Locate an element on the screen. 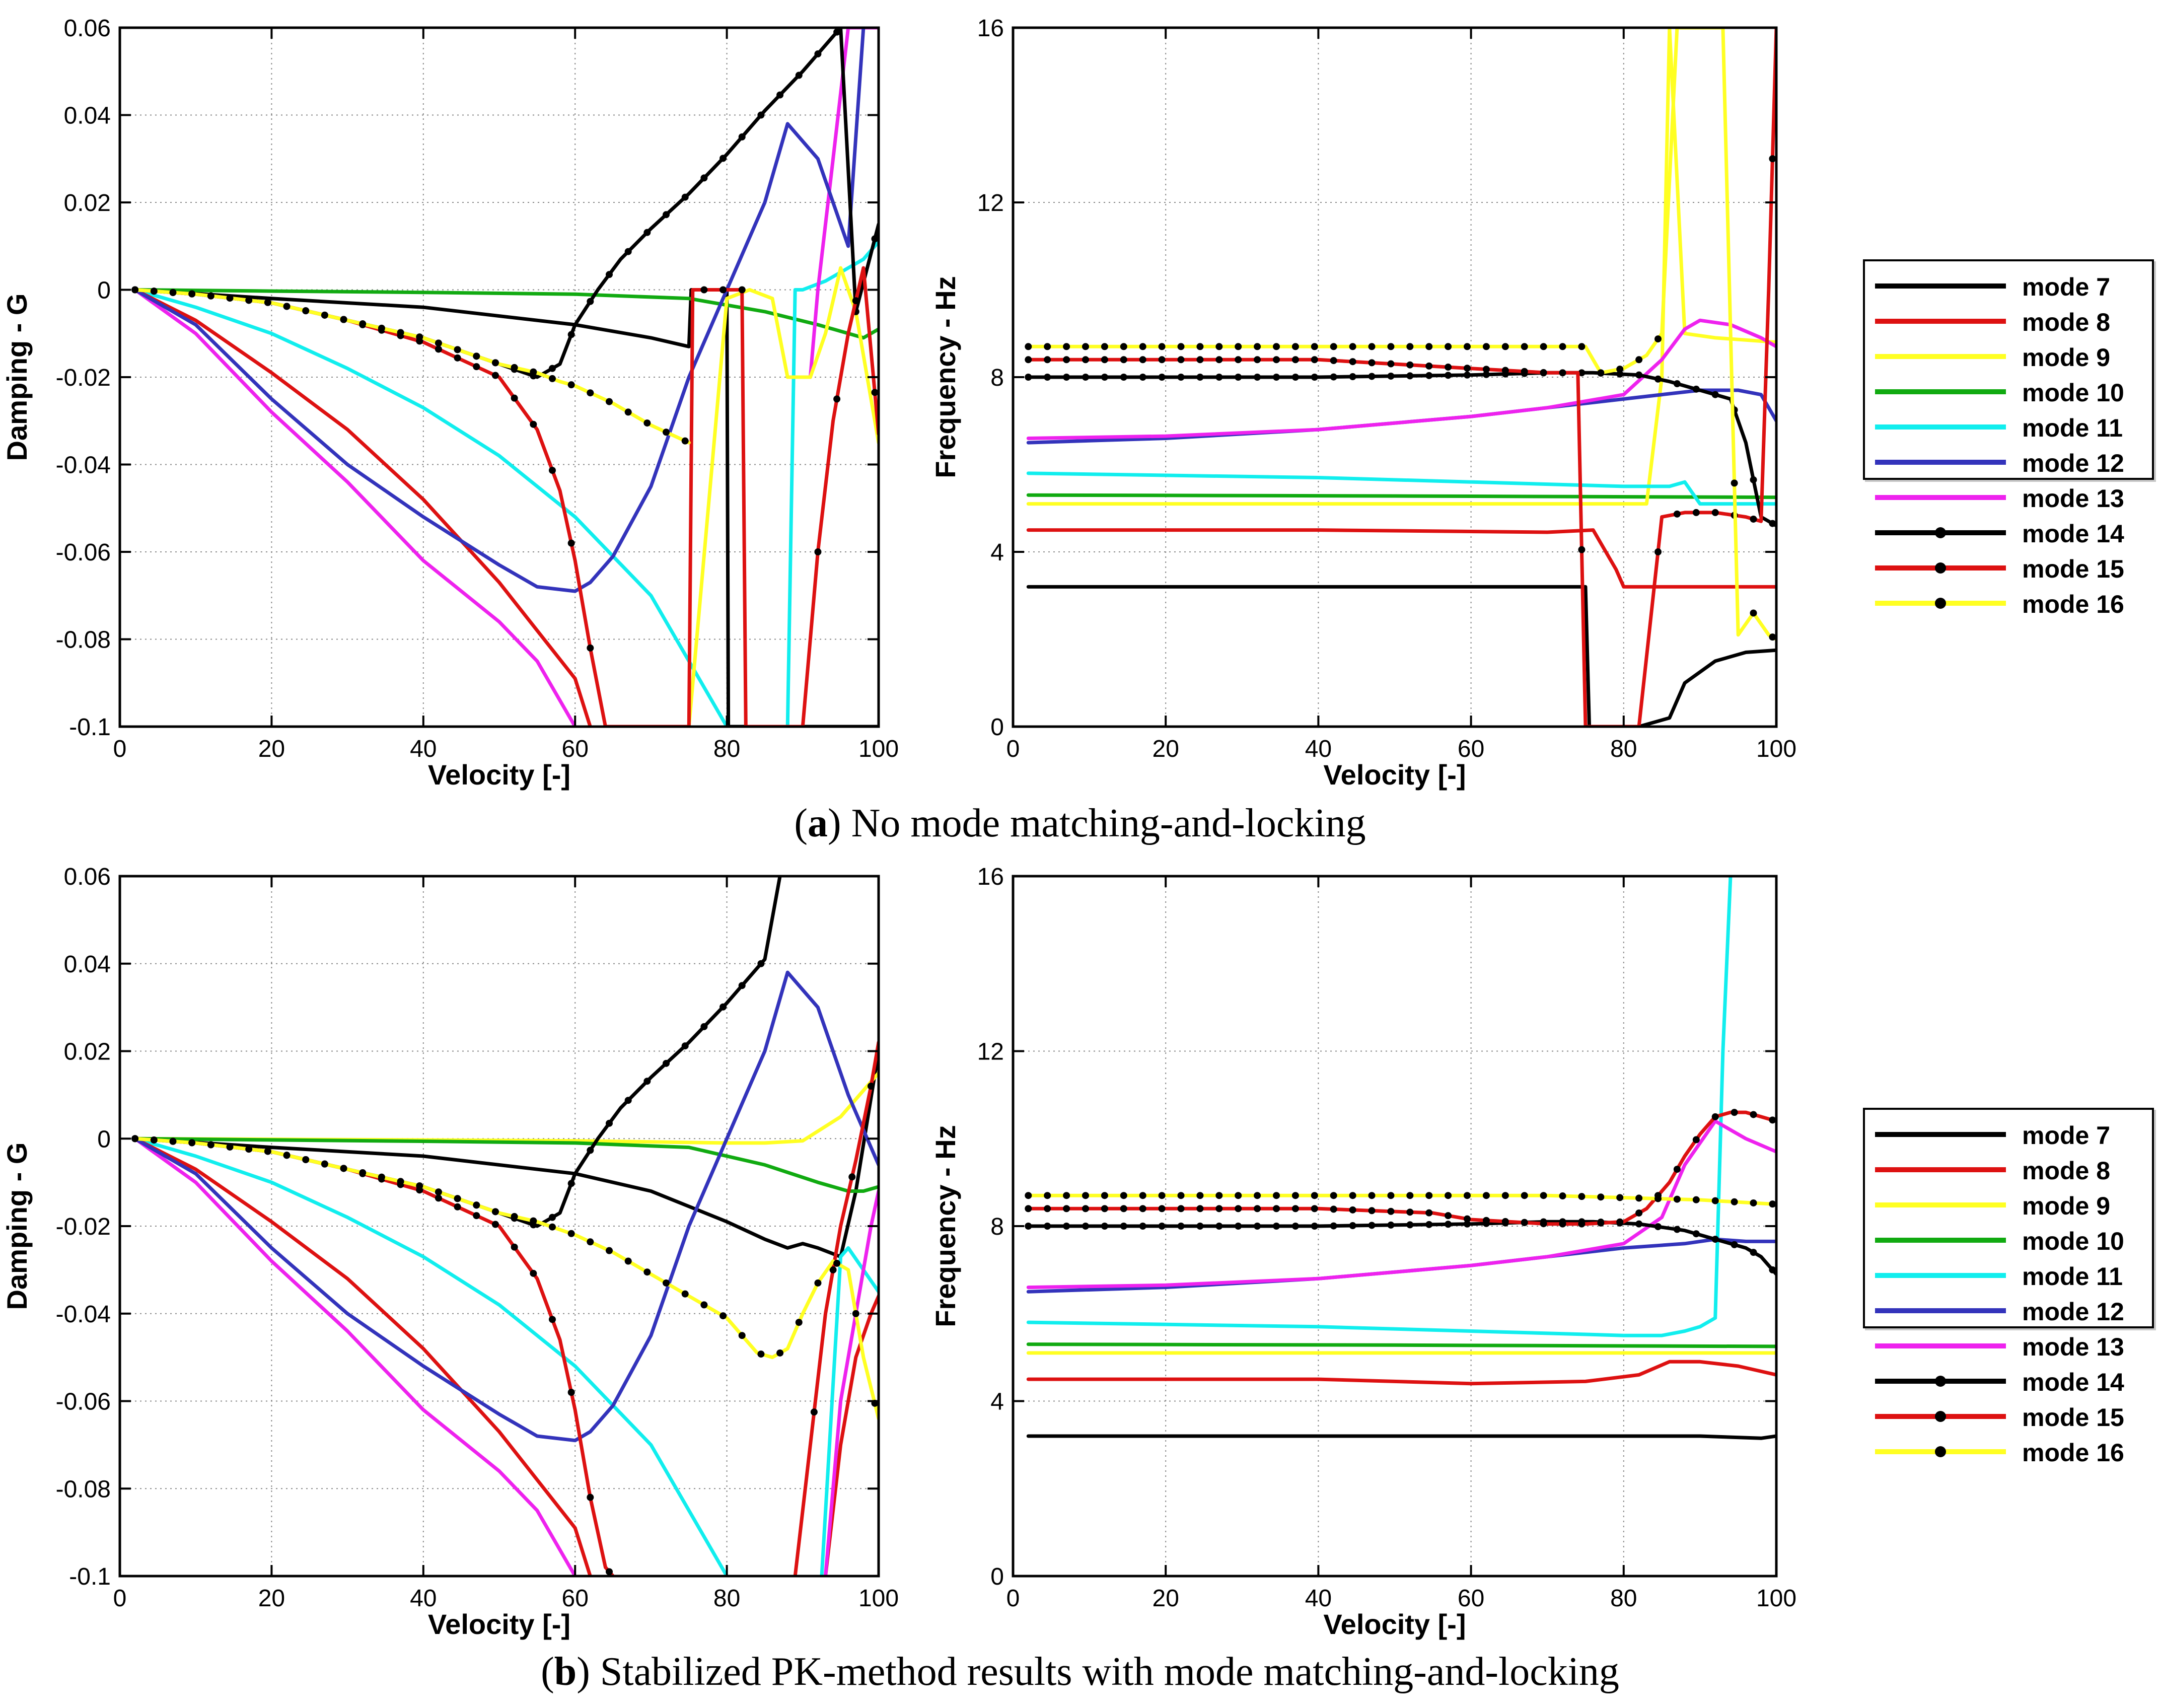  legend-entry: mode 14 is located at coordinates (2009, 532).